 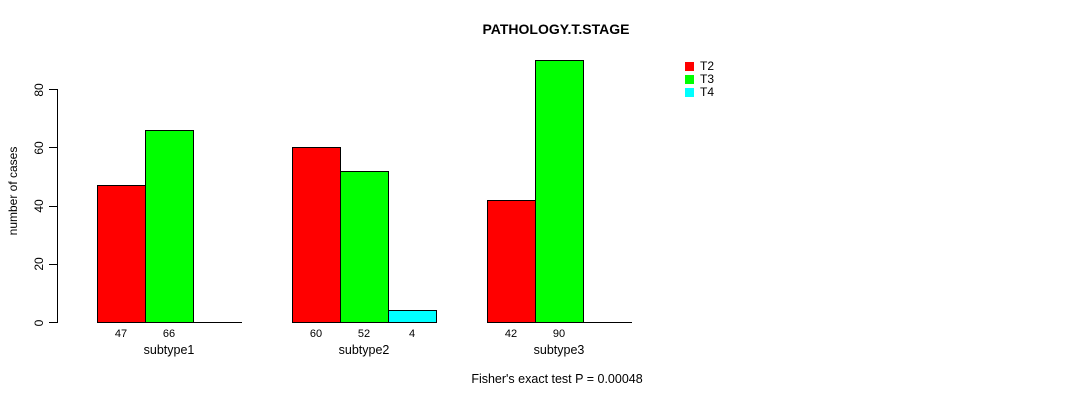 What do you see at coordinates (364, 334) in the screenshot?
I see `bar-value-label: 52` at bounding box center [364, 334].